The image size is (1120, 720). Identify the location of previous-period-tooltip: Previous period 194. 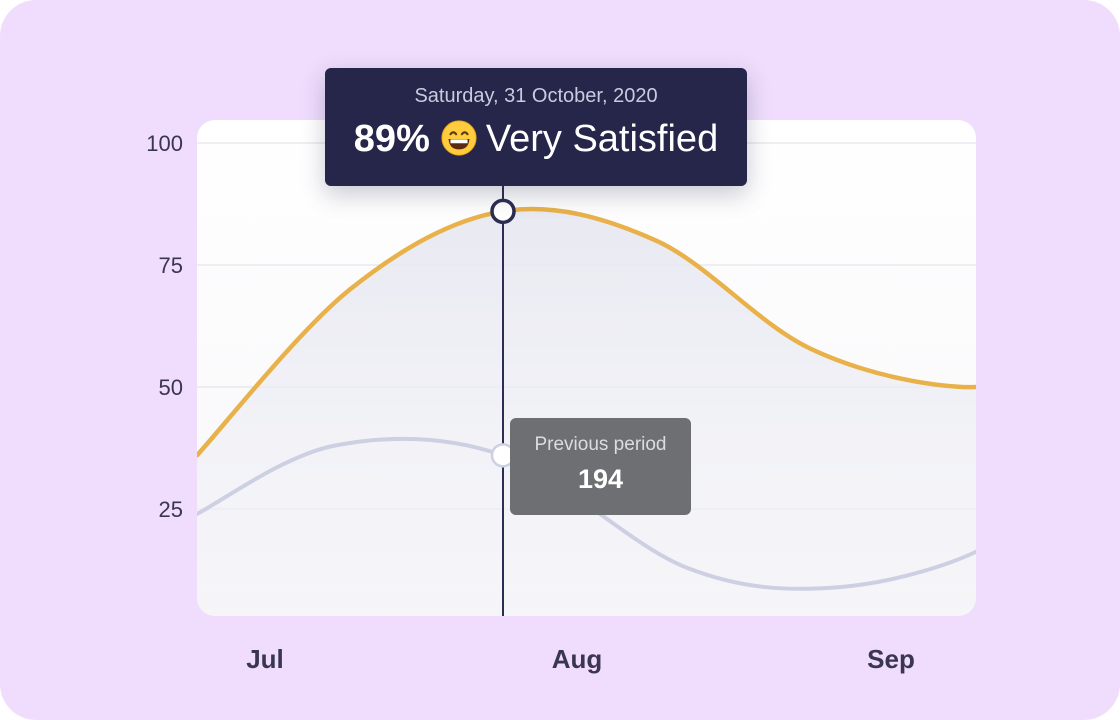
(600, 466).